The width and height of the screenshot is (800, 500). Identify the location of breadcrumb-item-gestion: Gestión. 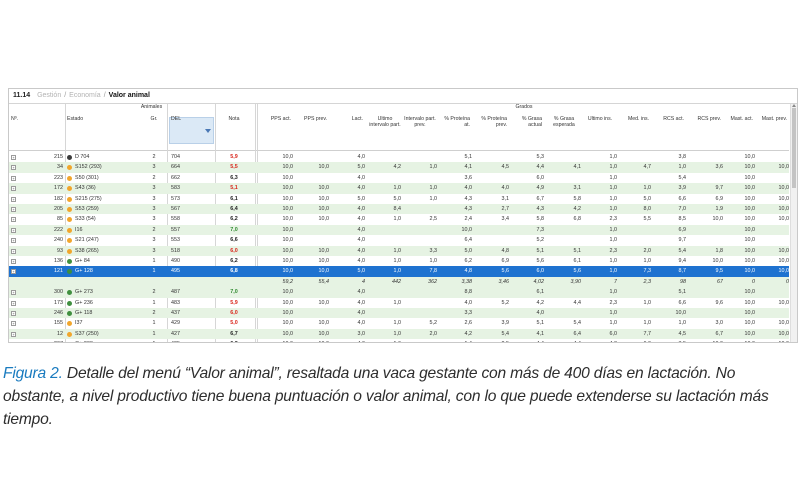
(49, 95).